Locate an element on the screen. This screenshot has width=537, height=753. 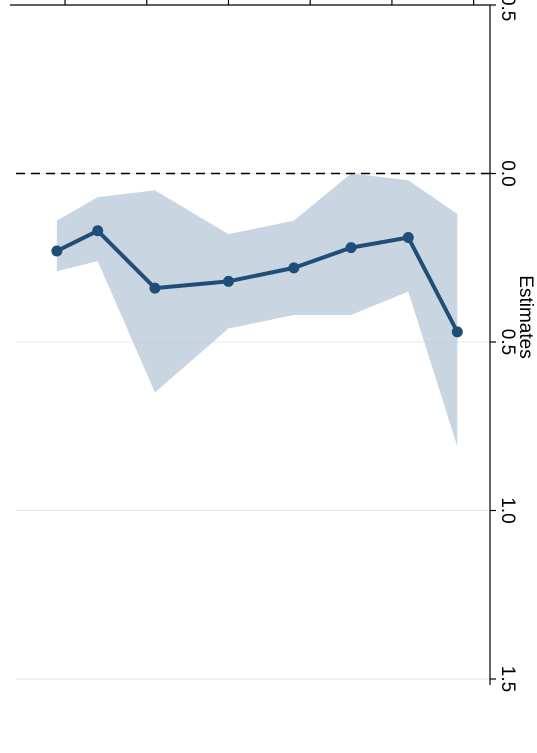
y-tick-label: 0.0 is located at coordinates (507, 173).